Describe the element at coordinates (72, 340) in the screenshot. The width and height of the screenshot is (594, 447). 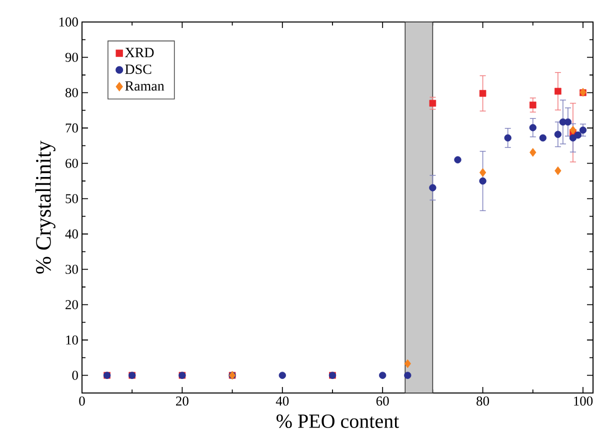
I see `y-tick-label: 10` at that location.